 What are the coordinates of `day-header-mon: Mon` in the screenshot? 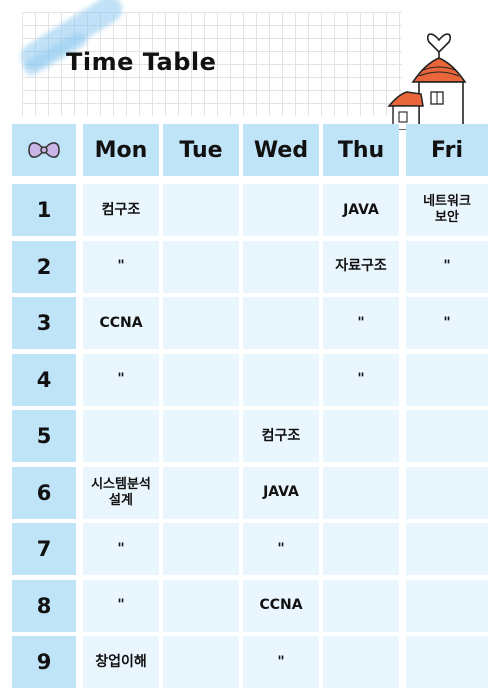 It's located at (121, 150).